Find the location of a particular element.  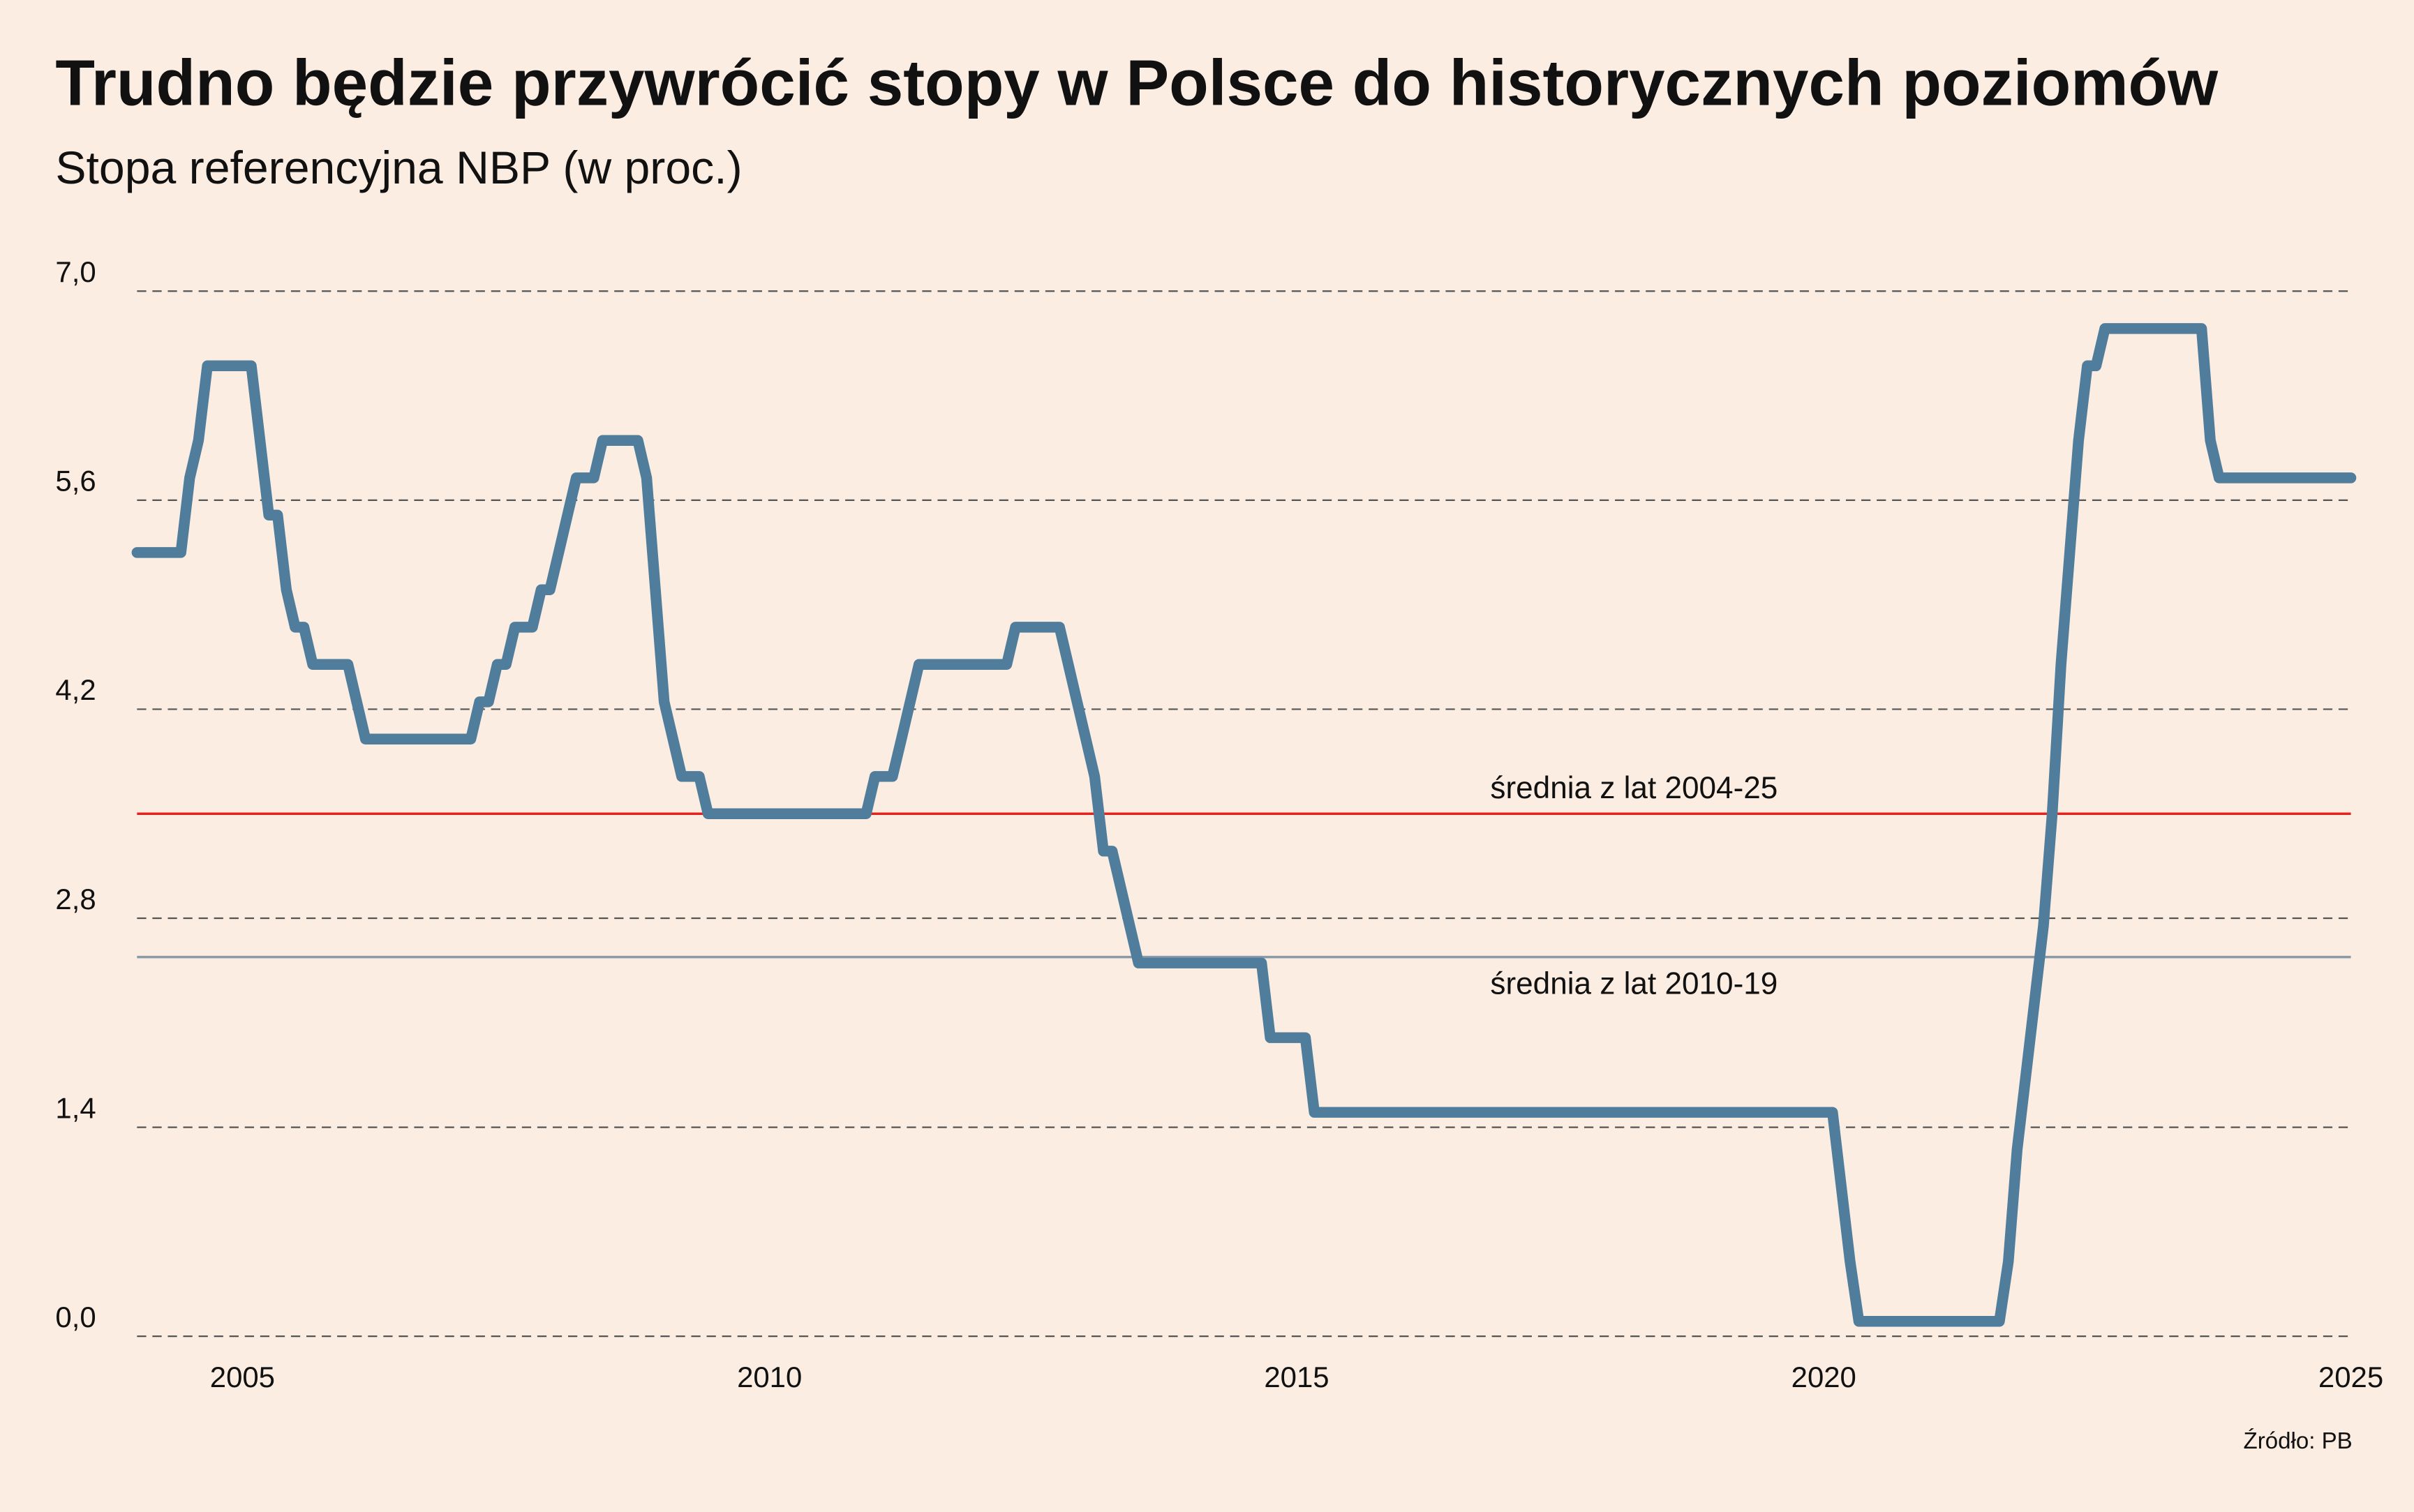

reference-line-label: średnia z lat 2004-25 is located at coordinates (1634, 788).